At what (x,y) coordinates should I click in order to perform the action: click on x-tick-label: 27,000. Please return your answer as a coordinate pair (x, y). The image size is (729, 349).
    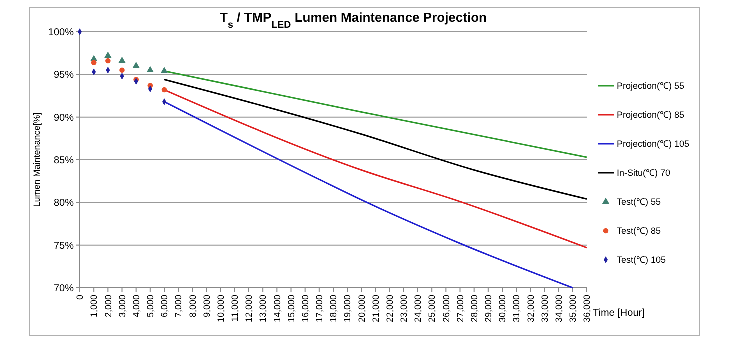
    Looking at the image, I should click on (460, 309).